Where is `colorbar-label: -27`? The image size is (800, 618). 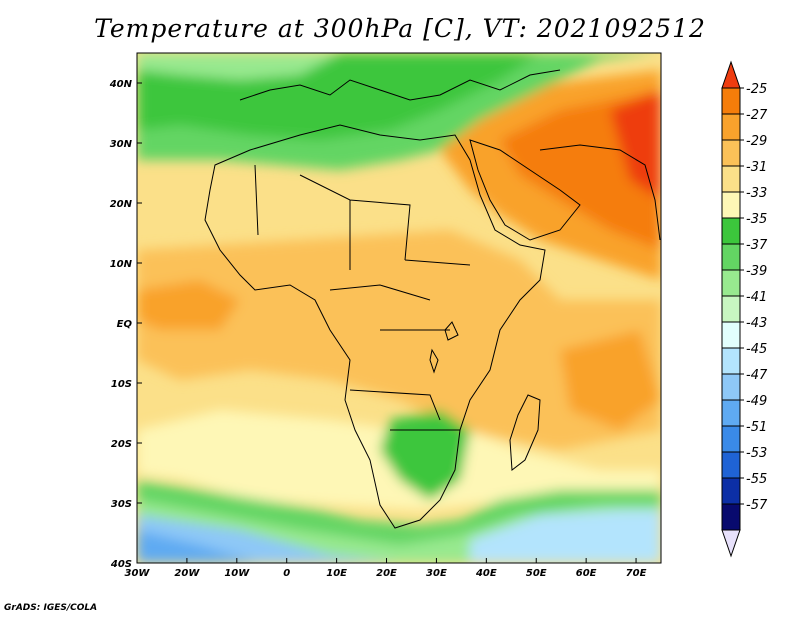 colorbar-label: -27 is located at coordinates (757, 115).